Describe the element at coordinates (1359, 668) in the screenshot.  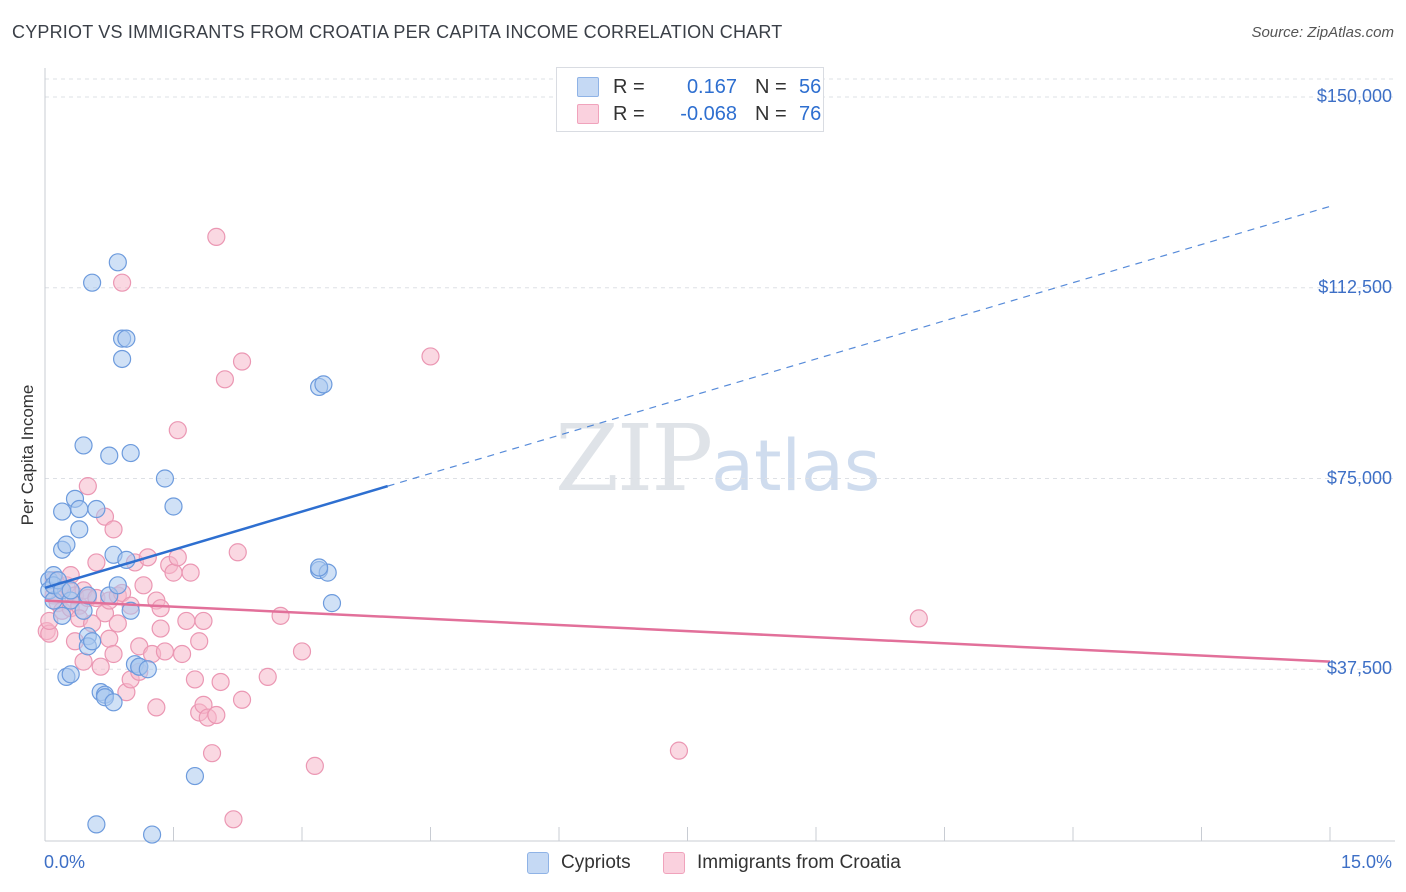
I see `y-tick-label: $37,500` at that location.